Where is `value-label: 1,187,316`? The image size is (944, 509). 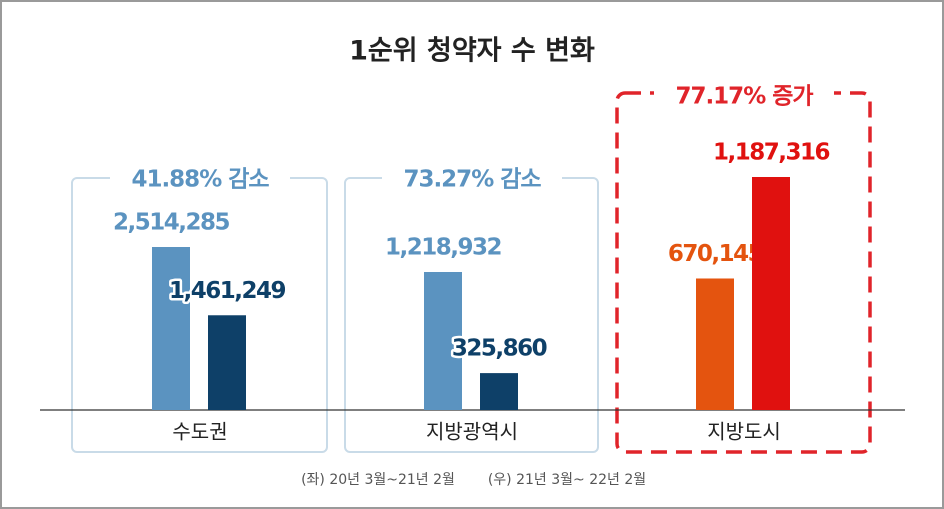 value-label: 1,187,316 is located at coordinates (771, 153).